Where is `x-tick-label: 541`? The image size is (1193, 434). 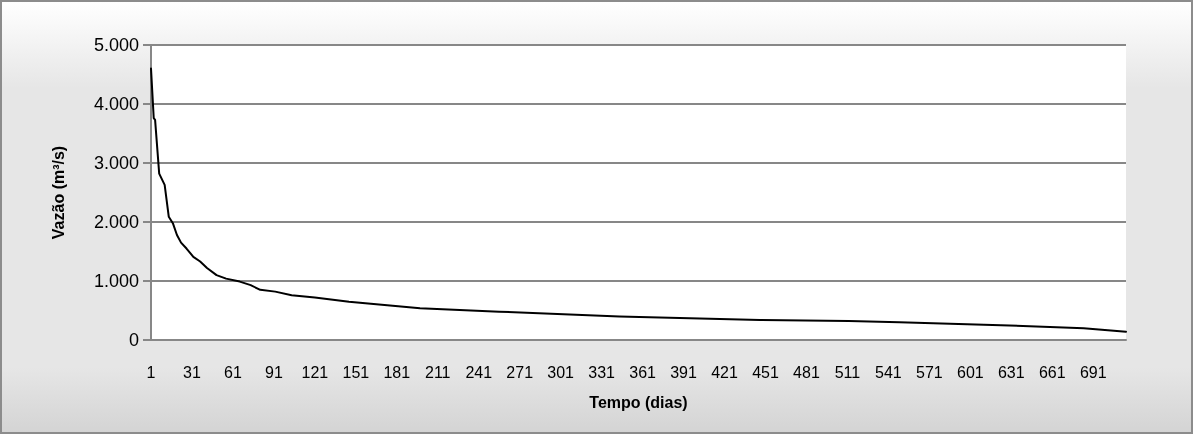 x-tick-label: 541 is located at coordinates (888, 372).